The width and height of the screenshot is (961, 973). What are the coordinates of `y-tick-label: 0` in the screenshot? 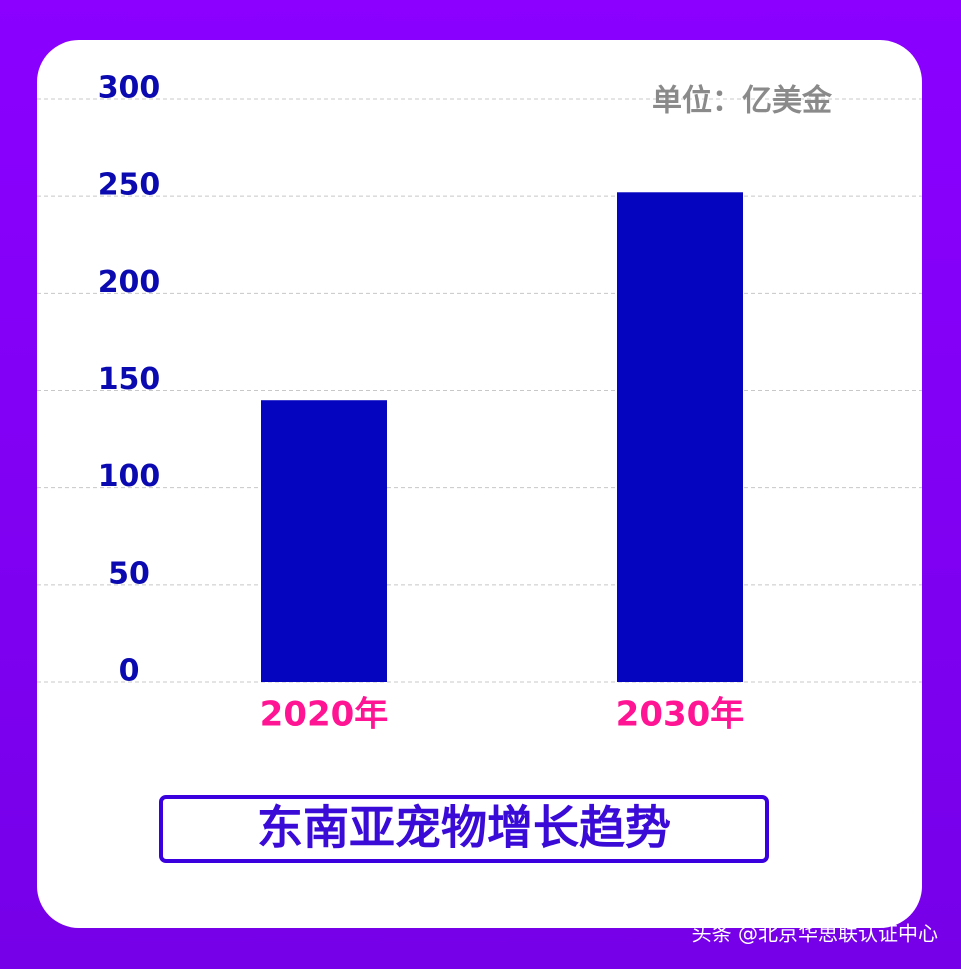 It's located at (129, 671).